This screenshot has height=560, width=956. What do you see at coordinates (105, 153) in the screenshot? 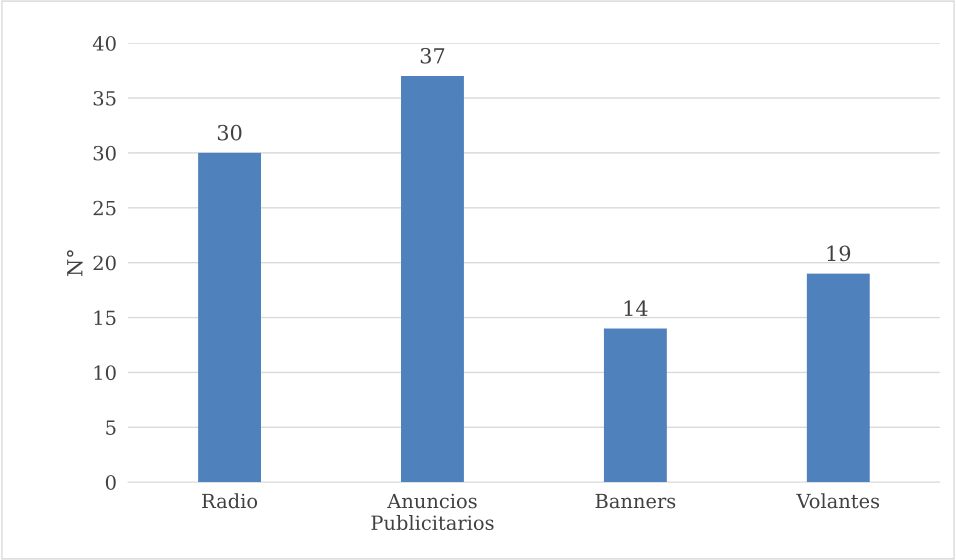
I see `y-tick-label: 30` at bounding box center [105, 153].